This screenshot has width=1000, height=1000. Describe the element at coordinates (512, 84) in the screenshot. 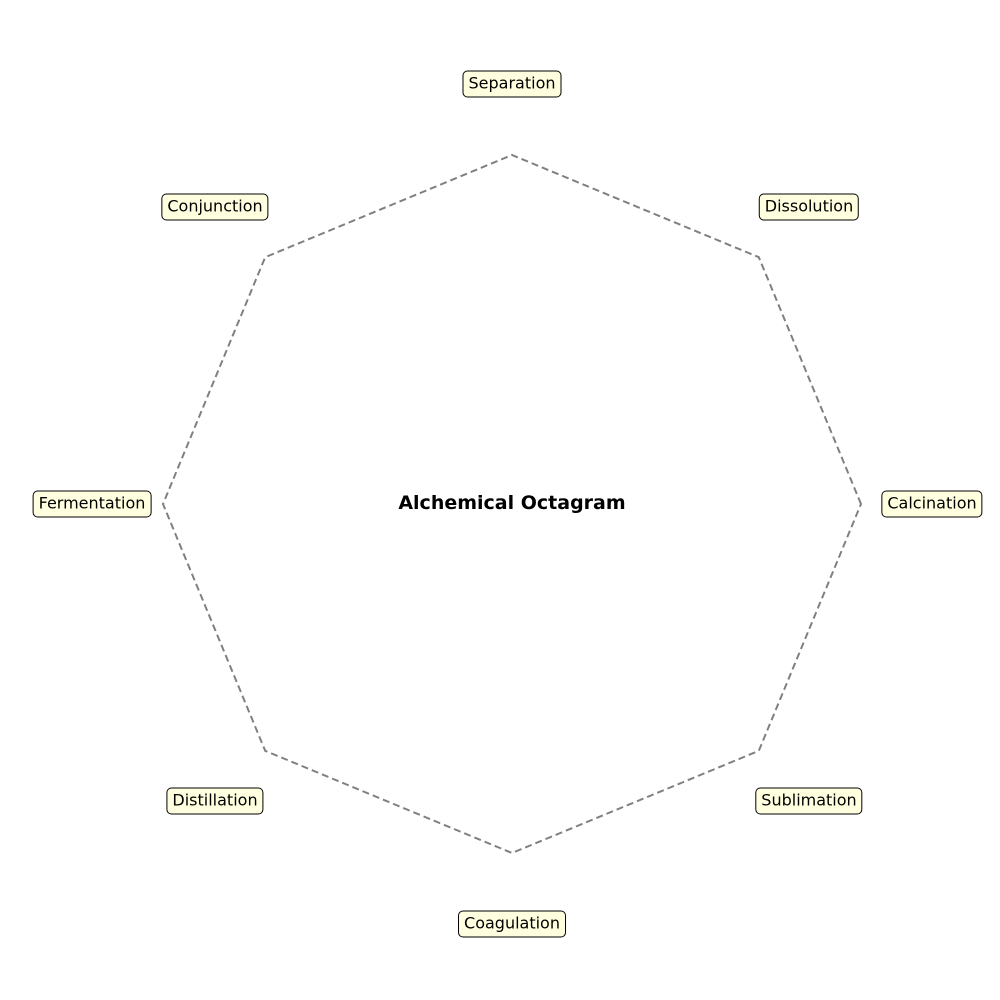

I see `stage-label-separation: Separation` at that location.